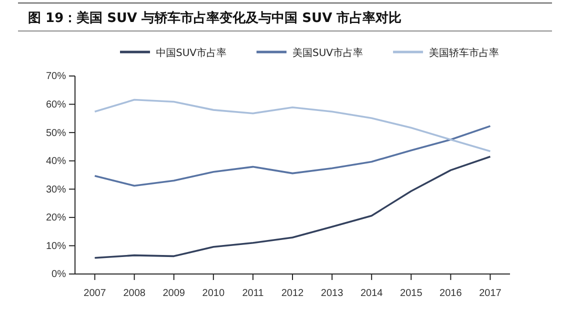 The height and width of the screenshot is (329, 570). What do you see at coordinates (213, 293) in the screenshot?
I see `x-tick-label: 2010` at bounding box center [213, 293].